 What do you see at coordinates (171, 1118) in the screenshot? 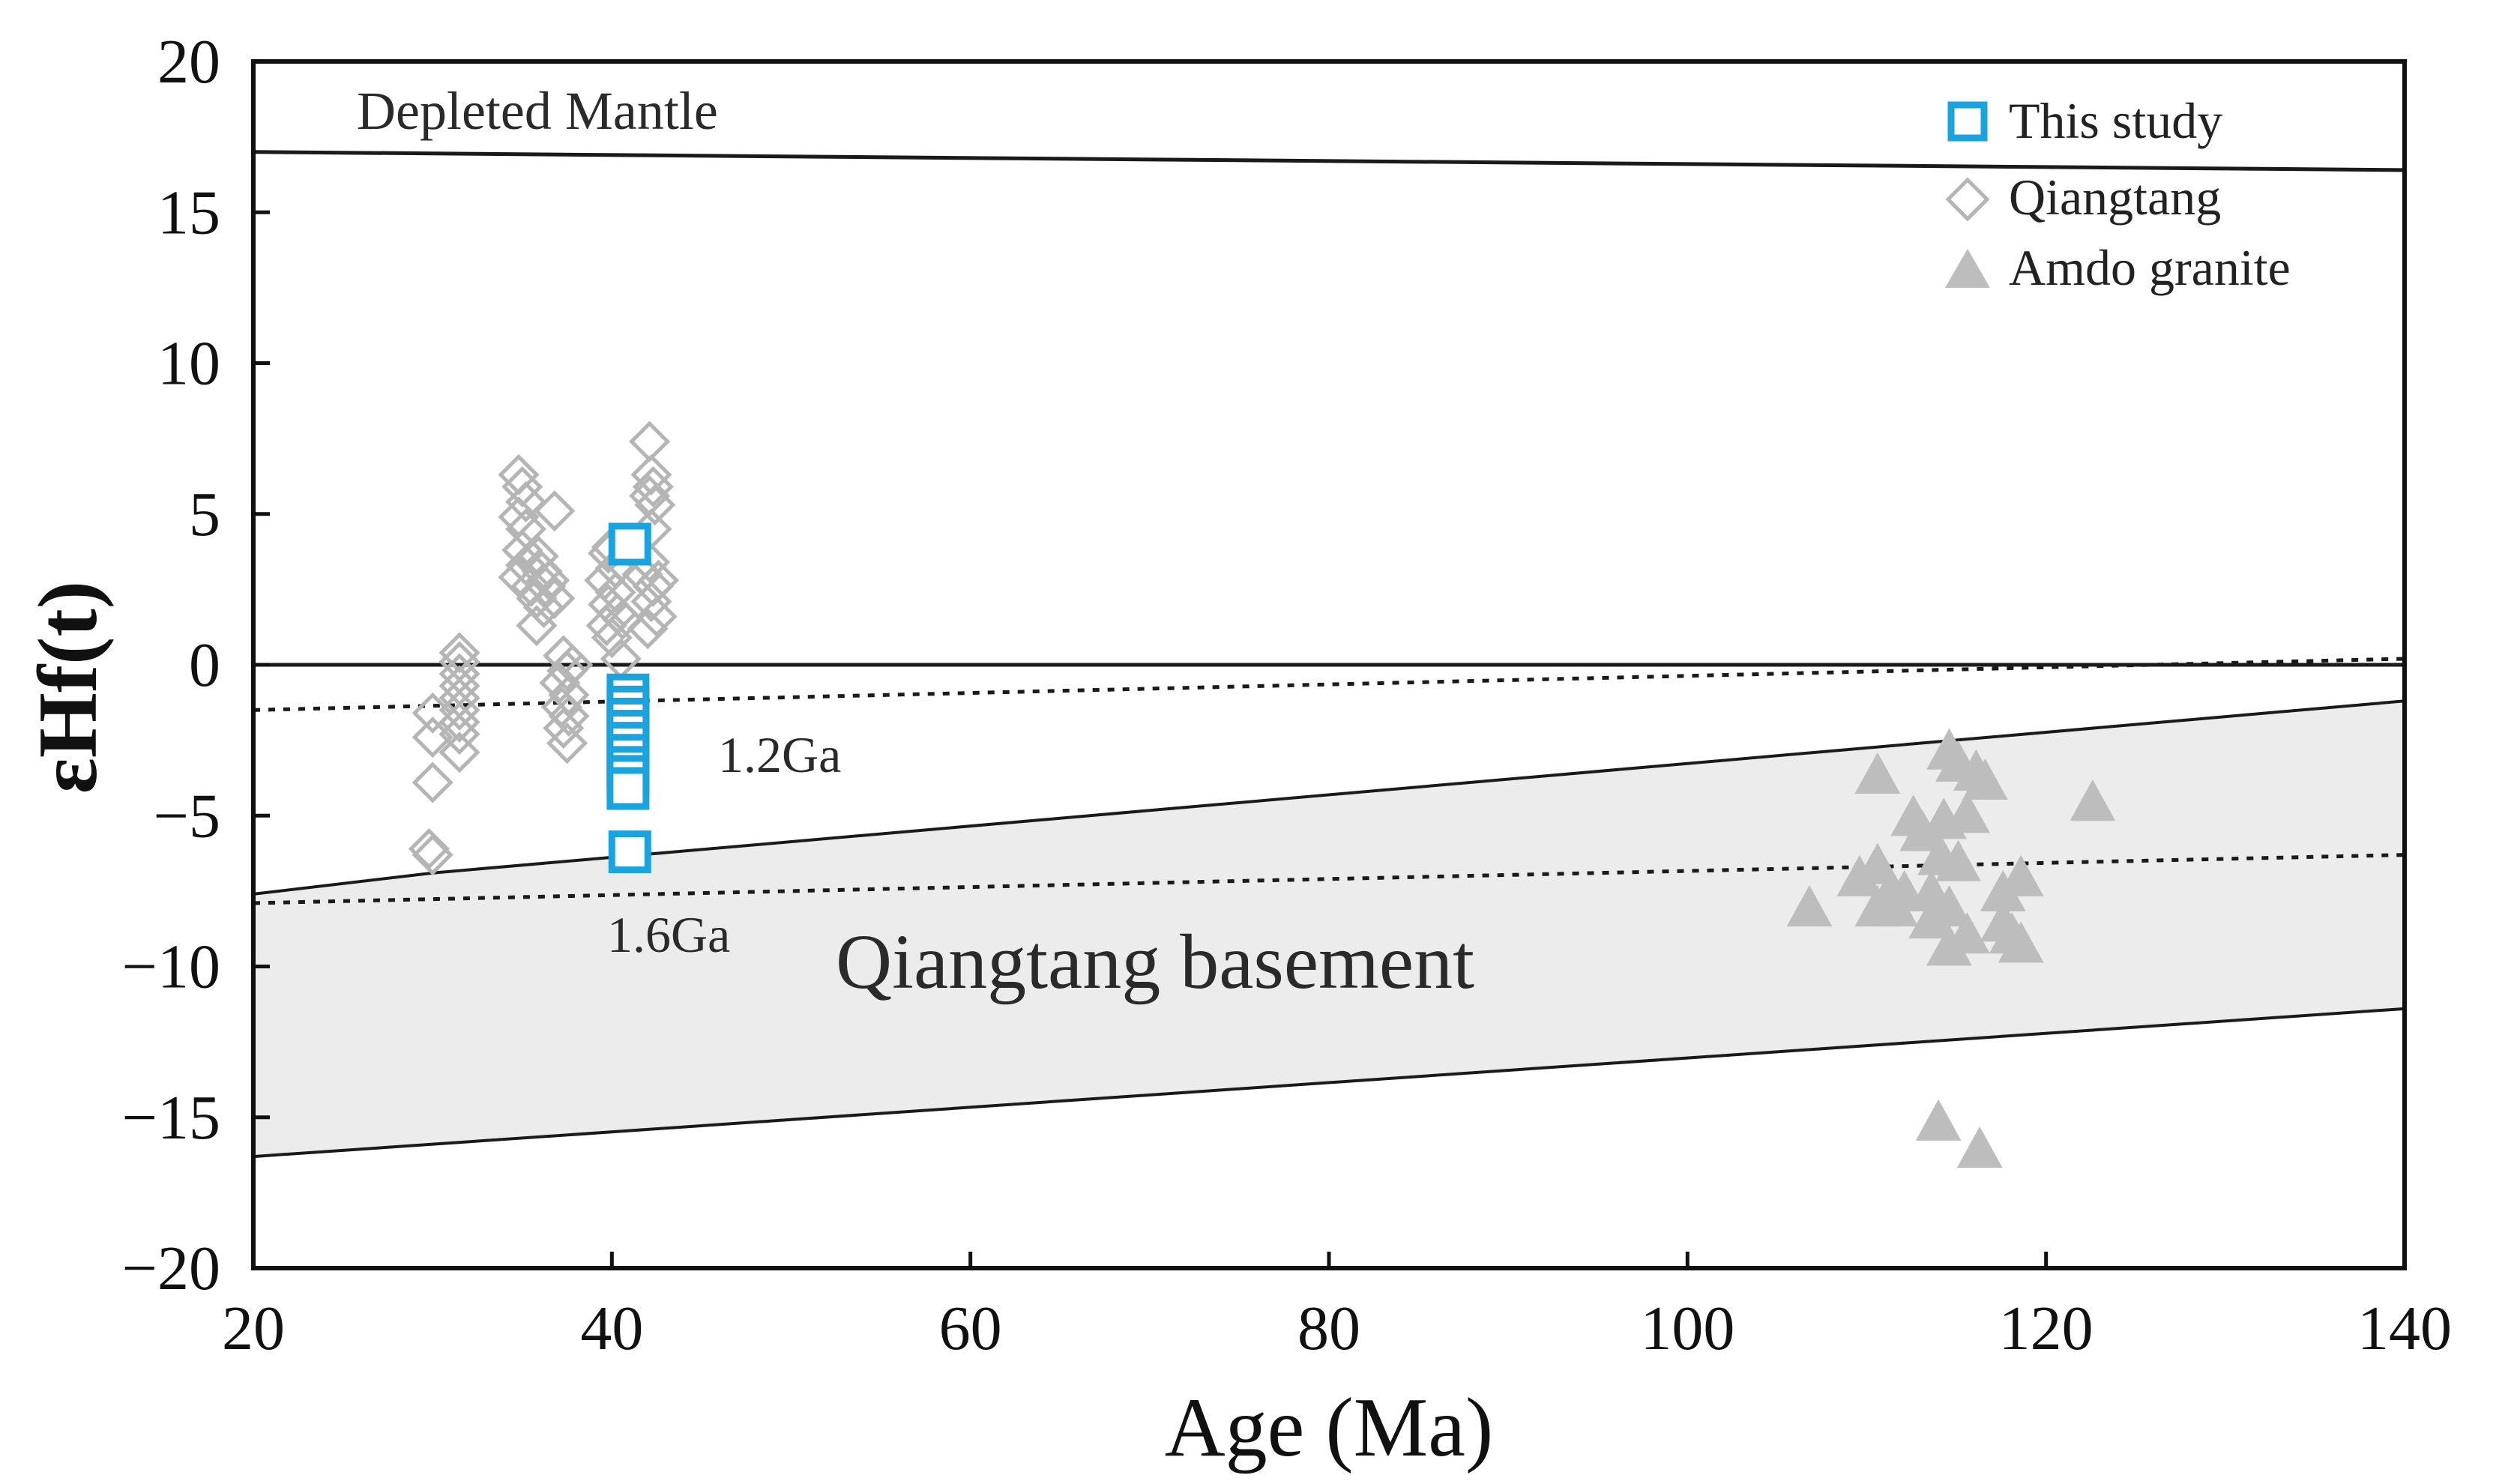
I see `y-tick-label: −15` at bounding box center [171, 1118].